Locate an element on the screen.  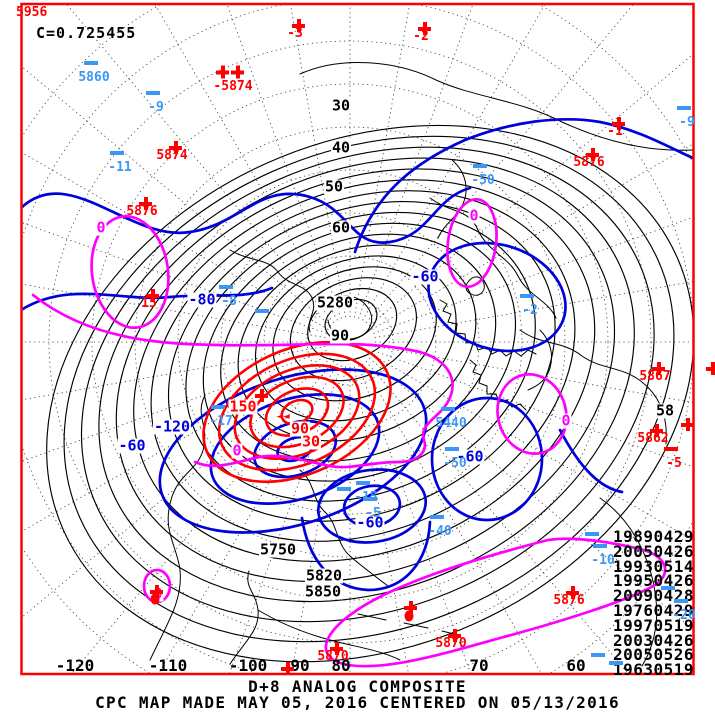
latitude-label: 60 is located at coordinates (341, 227).